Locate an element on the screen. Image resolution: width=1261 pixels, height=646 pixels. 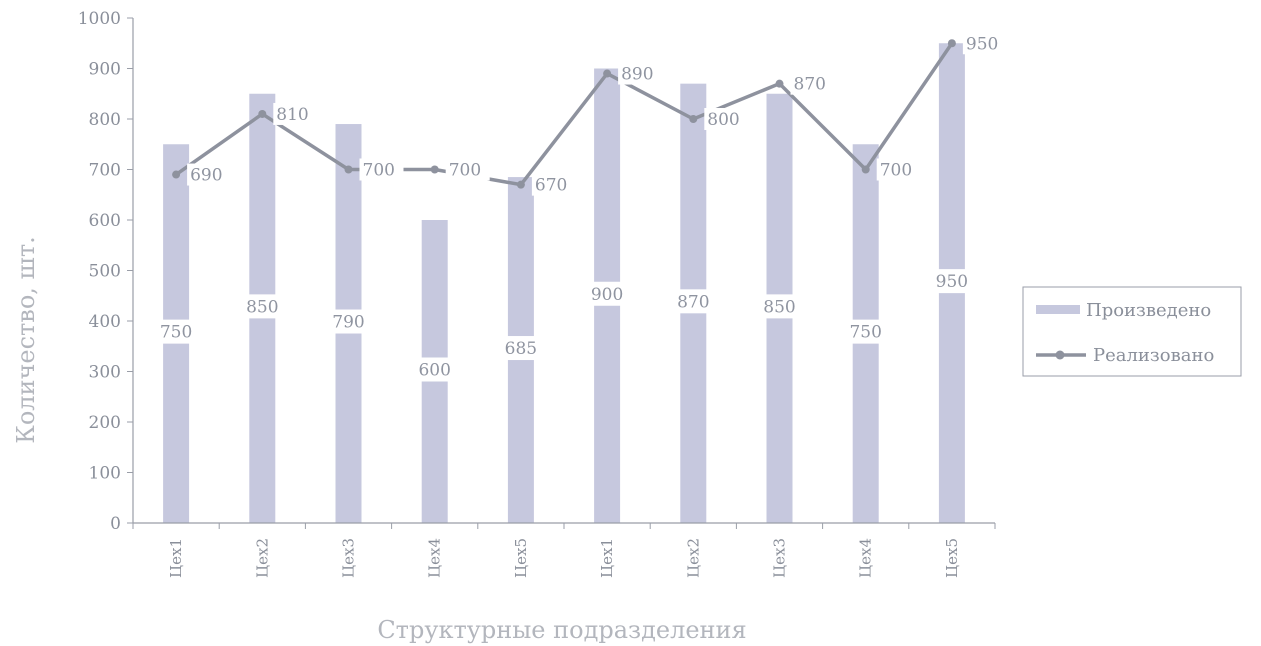
legend: Произведено Реализовано is located at coordinates (1132, 331).